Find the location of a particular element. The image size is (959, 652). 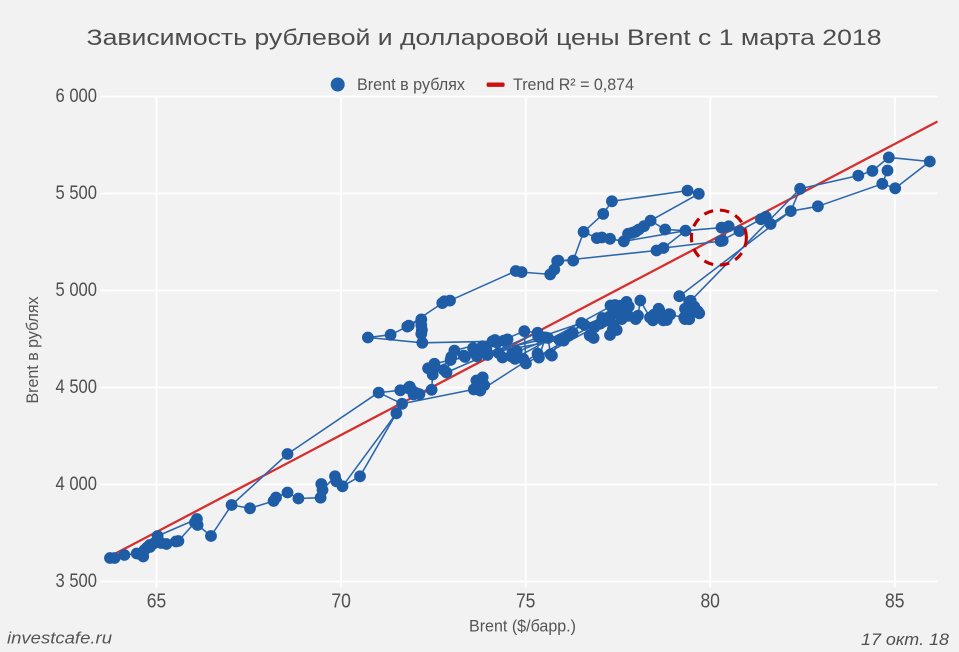

svg-text: 70 is located at coordinates (341, 602).